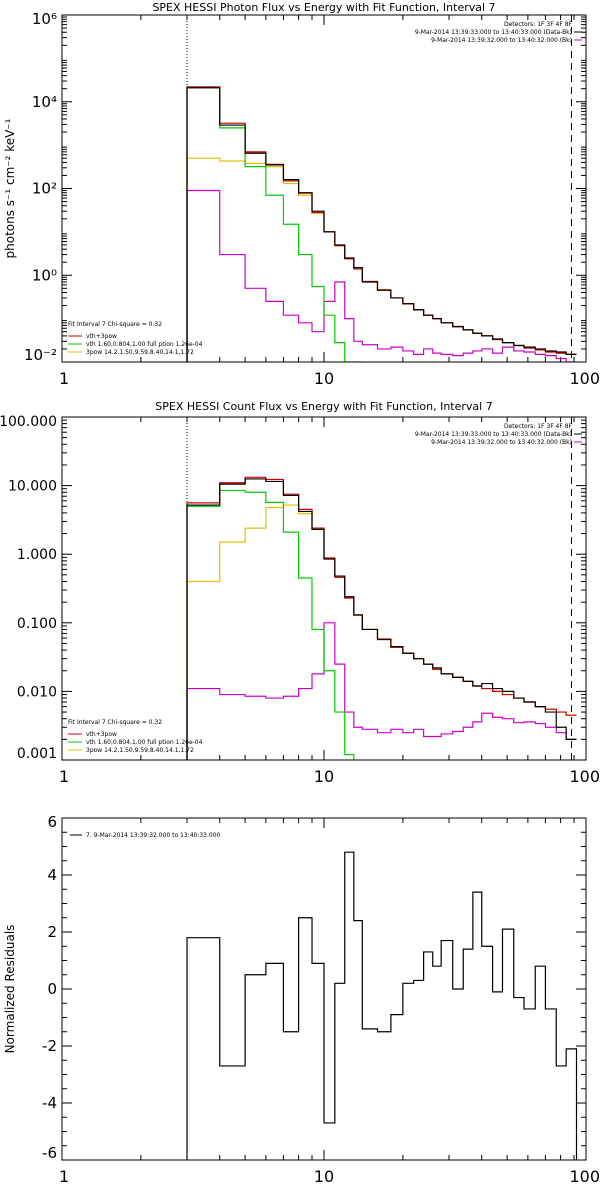 The height and width of the screenshot is (1200, 600). I want to click on y-axis-label: photons s⁻¹ cm⁻² keV⁻¹, so click(10, 188).